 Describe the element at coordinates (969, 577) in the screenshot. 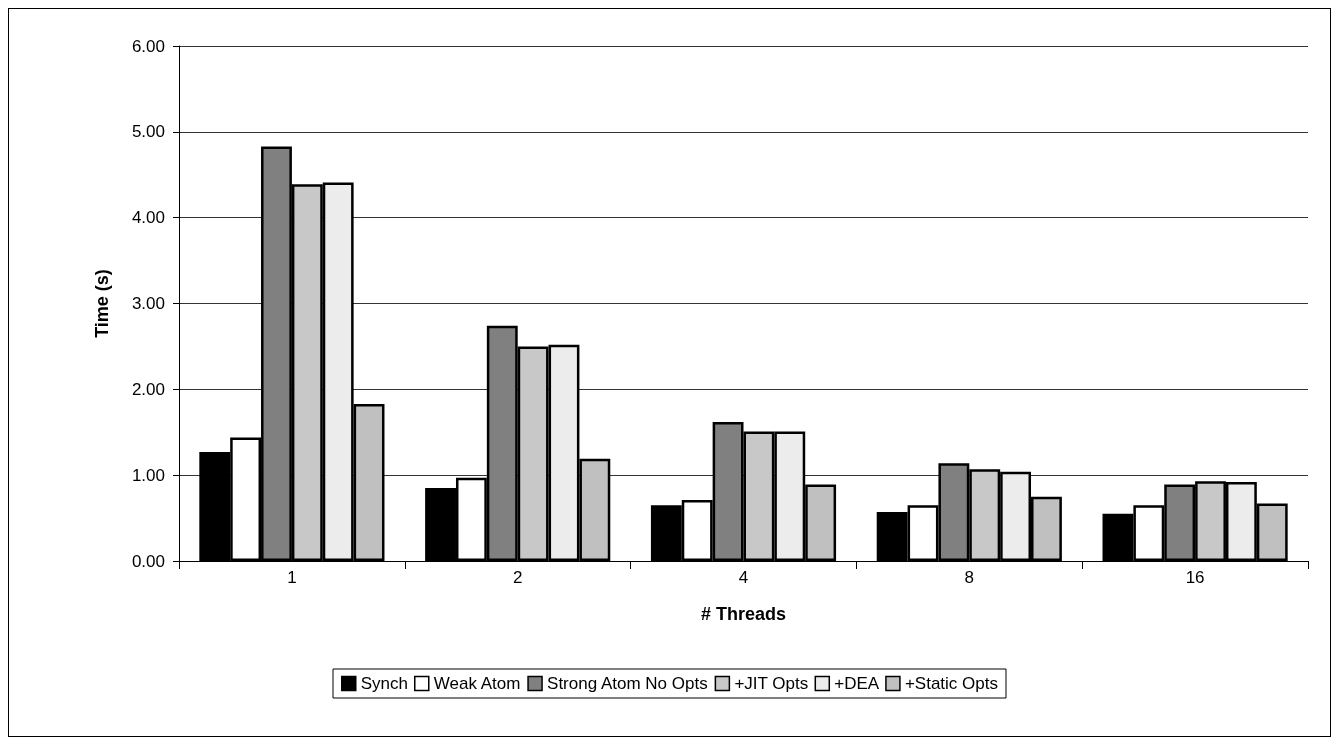

I see `x-tick-label: 8` at that location.